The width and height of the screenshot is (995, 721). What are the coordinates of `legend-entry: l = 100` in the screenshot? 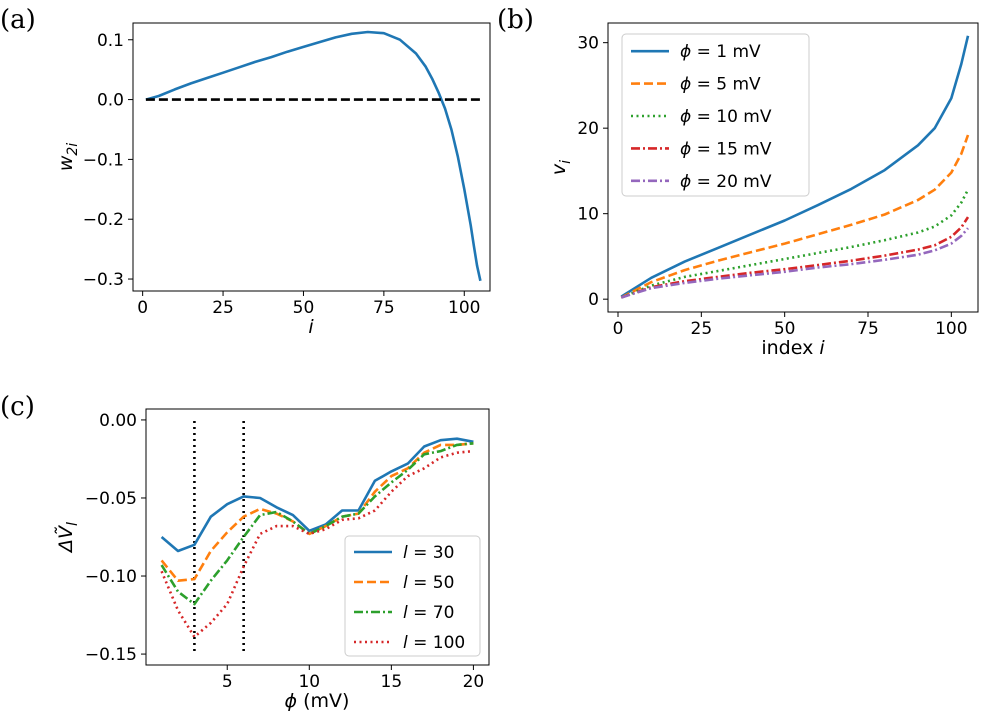 It's located at (434, 643).